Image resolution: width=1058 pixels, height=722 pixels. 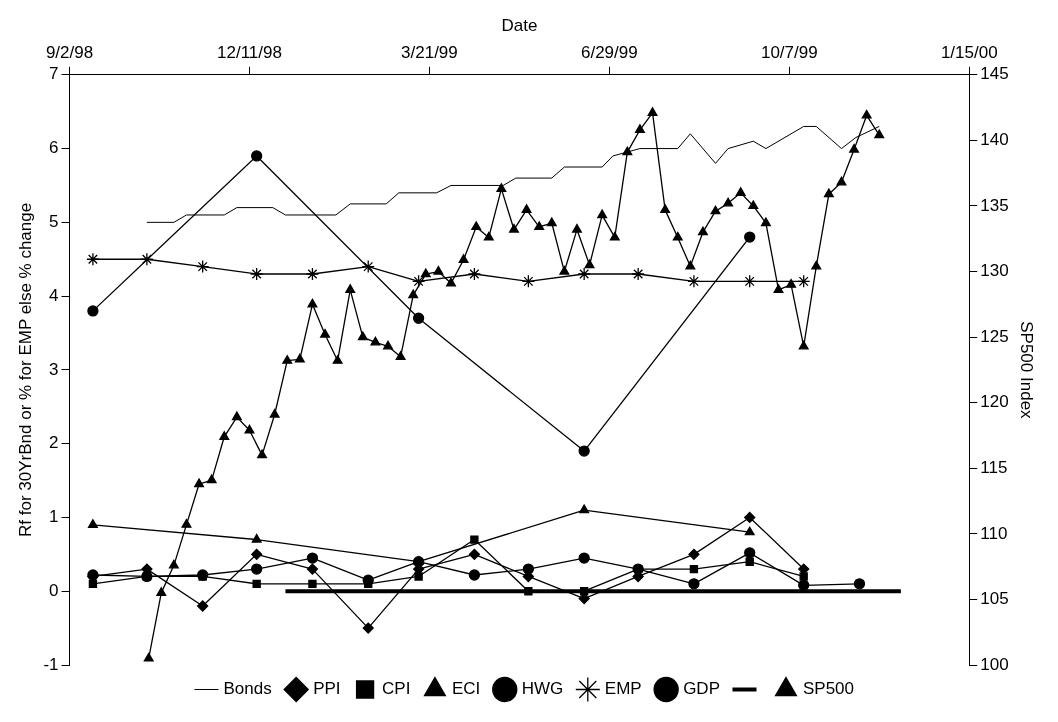 I want to click on x-tick-label: 12/11/98, so click(x=249, y=53).